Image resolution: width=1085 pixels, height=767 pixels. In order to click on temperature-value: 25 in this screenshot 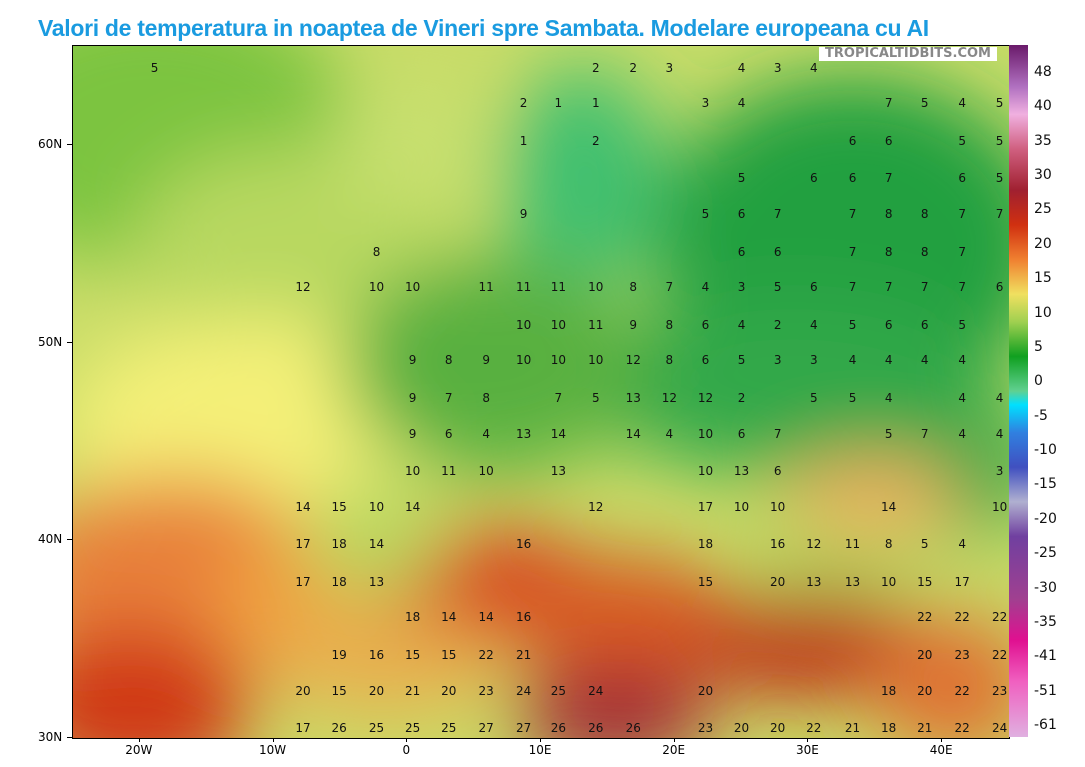, I will do `click(558, 690)`.